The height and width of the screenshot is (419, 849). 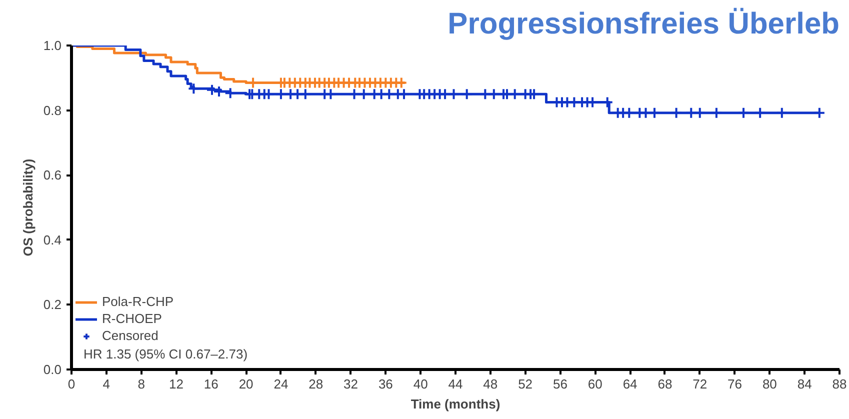 What do you see at coordinates (141, 384) in the screenshot?
I see `x-tick-label: 8` at bounding box center [141, 384].